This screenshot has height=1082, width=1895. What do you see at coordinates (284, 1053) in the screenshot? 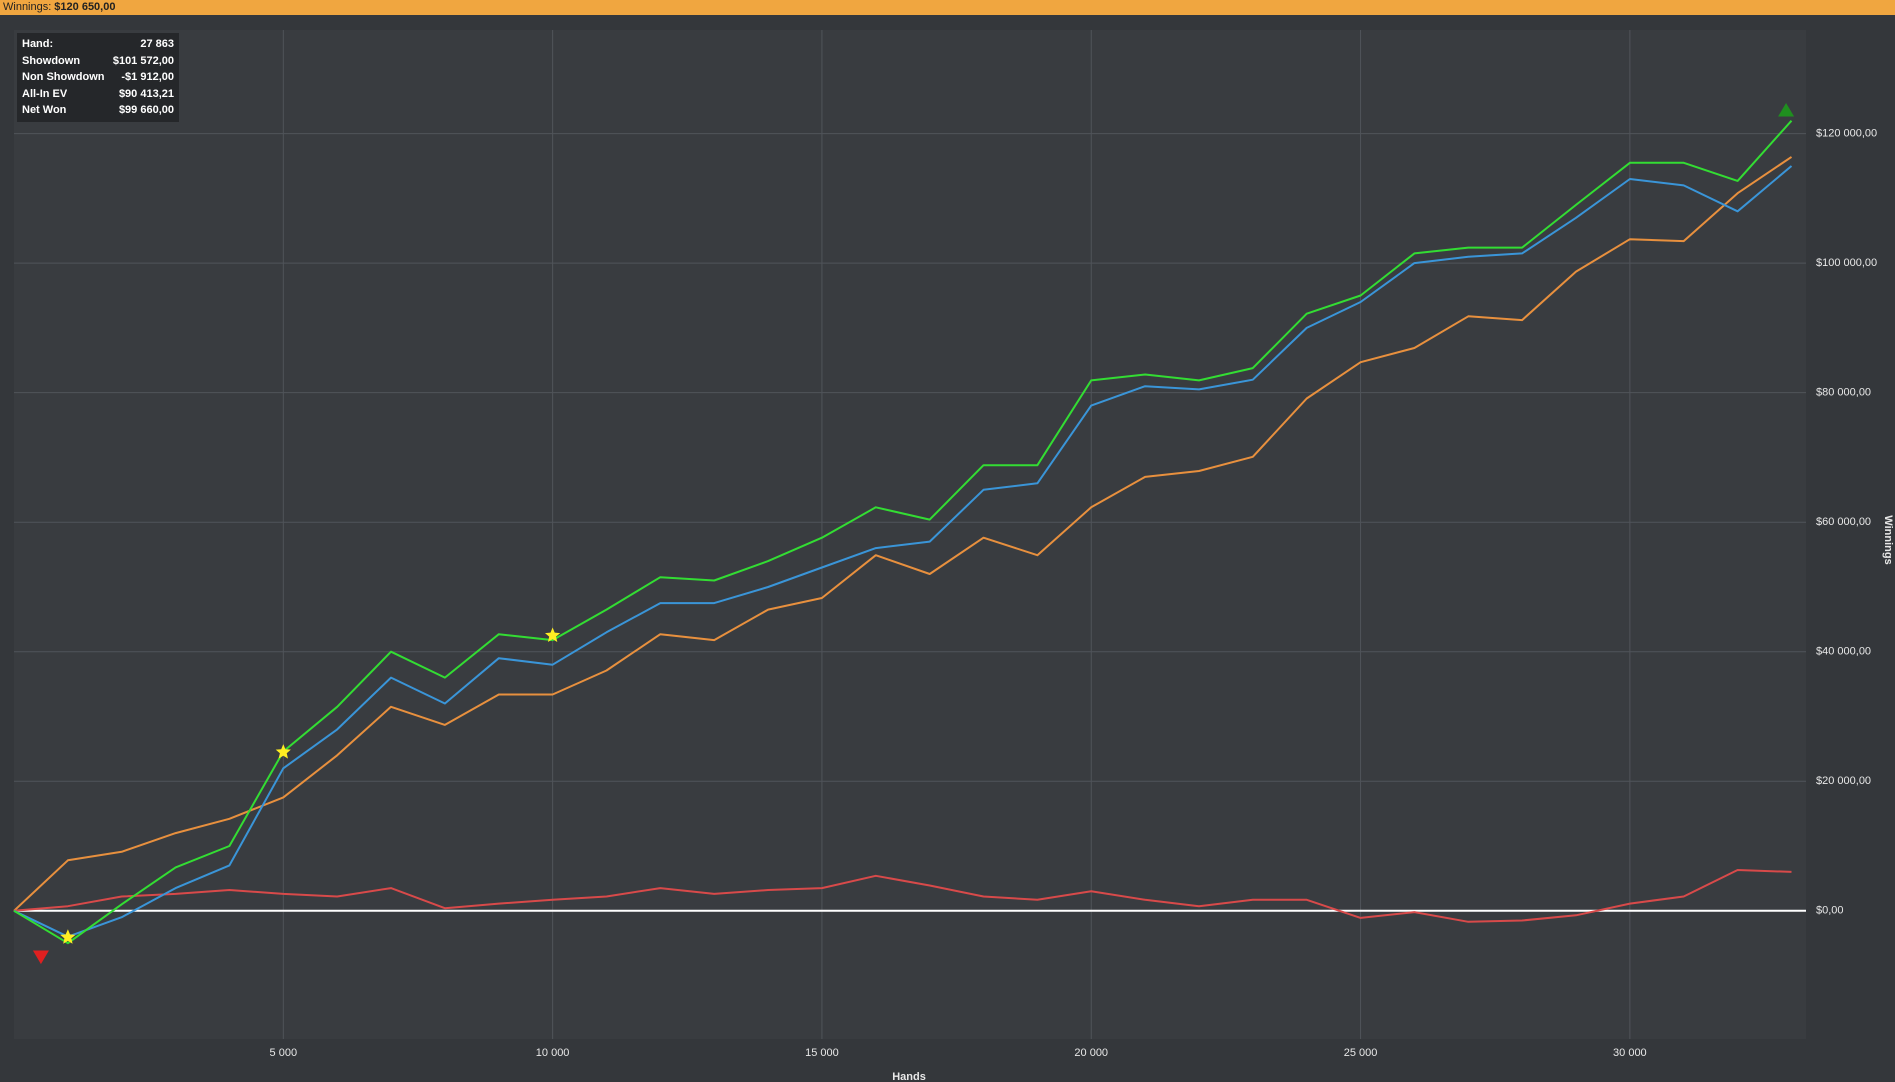
I see `x-tick-label: 5 000` at bounding box center [284, 1053].